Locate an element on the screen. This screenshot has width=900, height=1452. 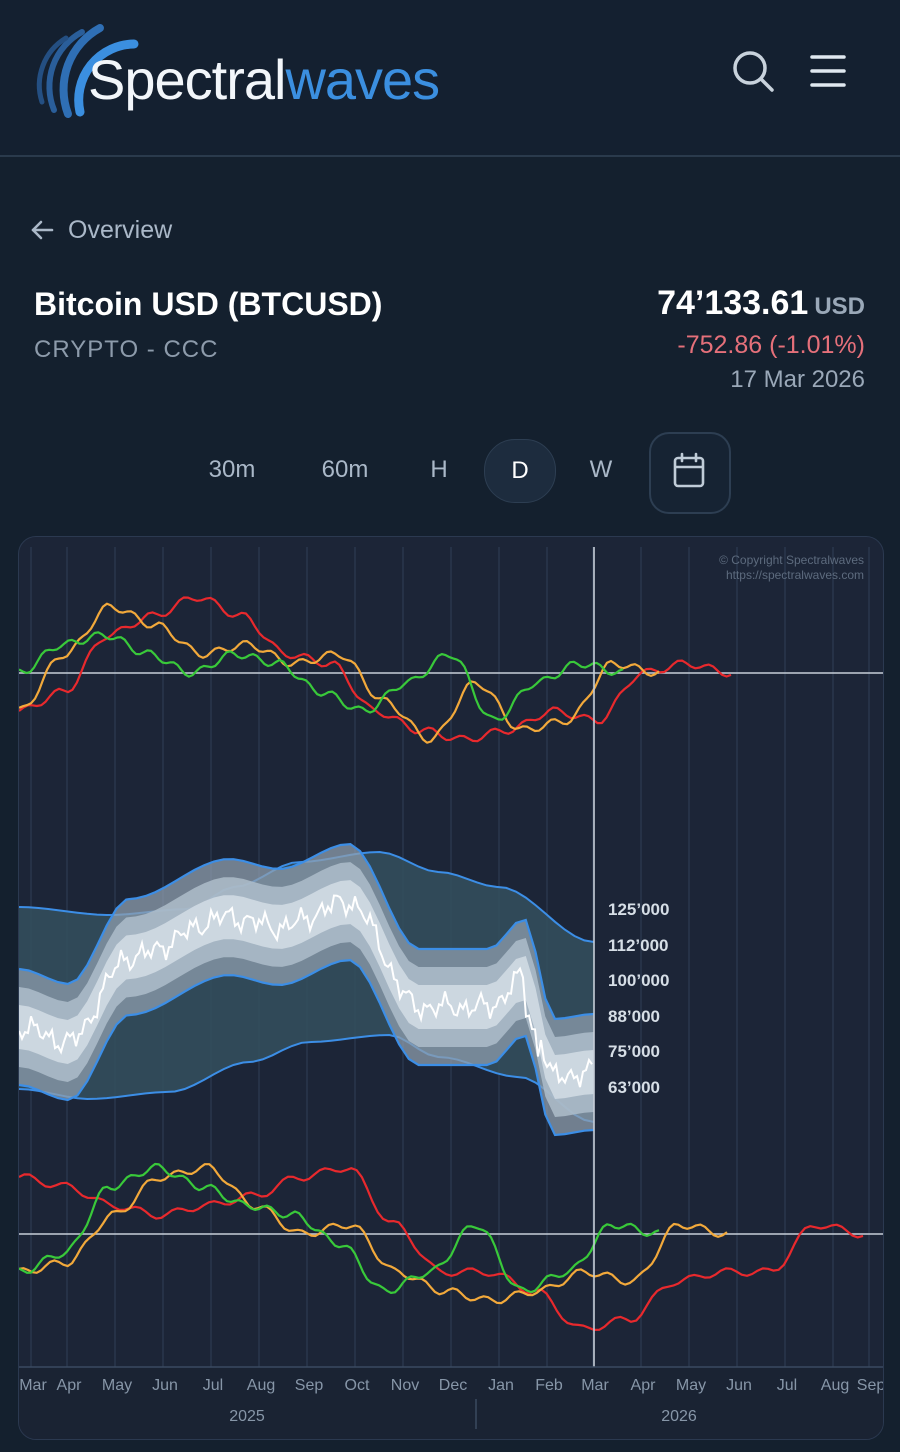
calendar-icon is located at coordinates (690, 473).